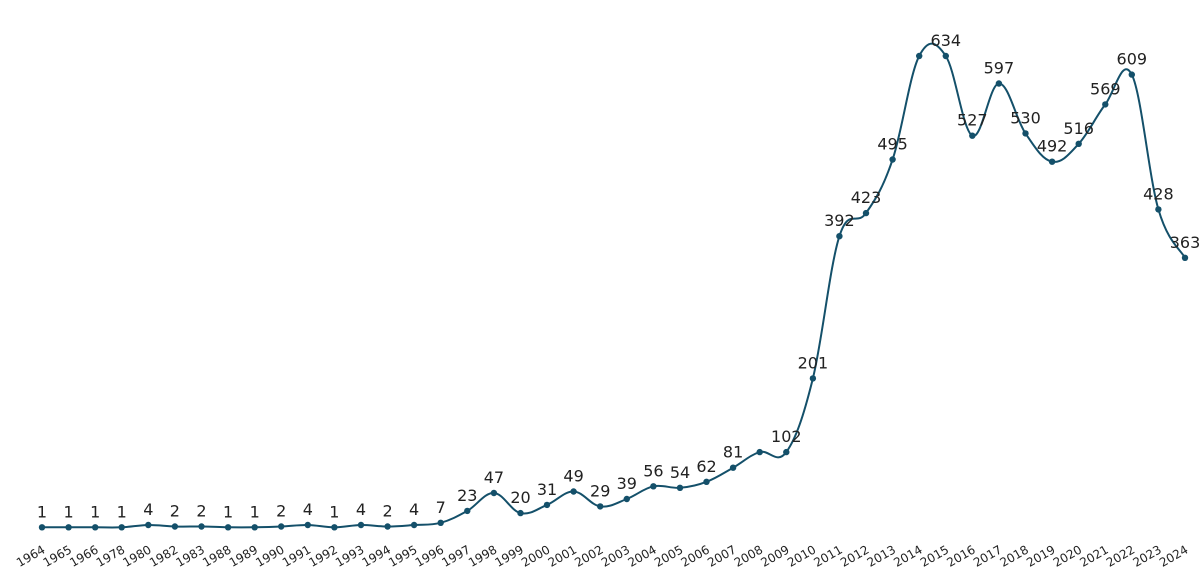 Image resolution: width=1200 pixels, height=578 pixels. I want to click on data-label: 634, so click(946, 40).